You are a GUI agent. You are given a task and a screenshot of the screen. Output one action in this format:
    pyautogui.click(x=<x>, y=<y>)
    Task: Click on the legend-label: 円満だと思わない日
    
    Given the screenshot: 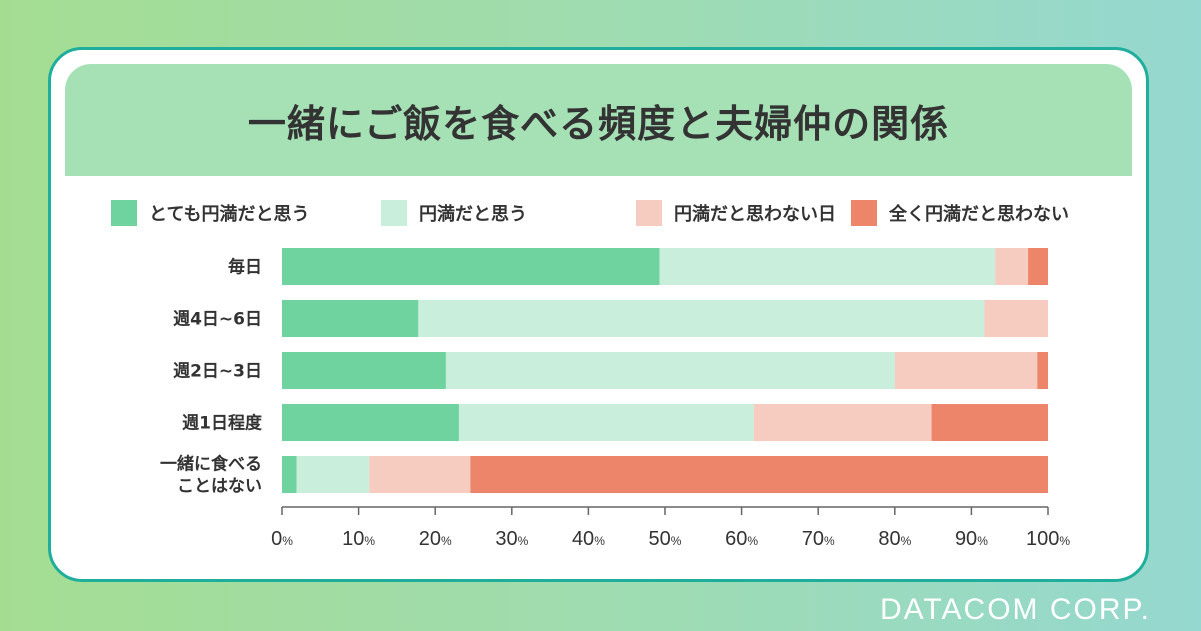 What is the action you would take?
    pyautogui.click(x=755, y=214)
    